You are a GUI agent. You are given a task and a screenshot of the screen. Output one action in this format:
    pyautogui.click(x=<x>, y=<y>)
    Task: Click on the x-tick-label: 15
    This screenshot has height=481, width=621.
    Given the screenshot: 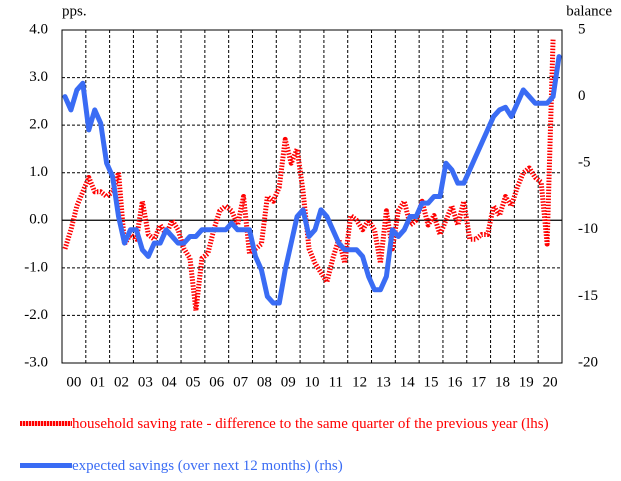 What is the action you would take?
    pyautogui.click(x=431, y=382)
    